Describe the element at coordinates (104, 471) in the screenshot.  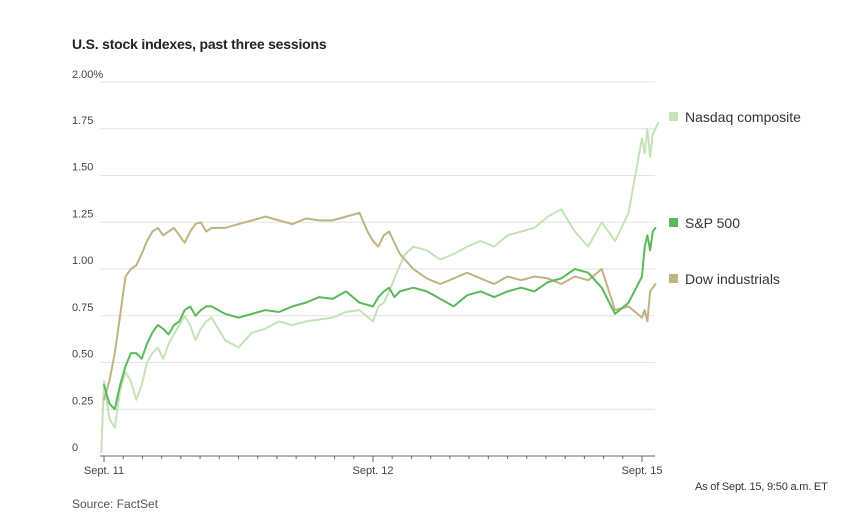
I see `x-tick-label: Sept. 11` at that location.